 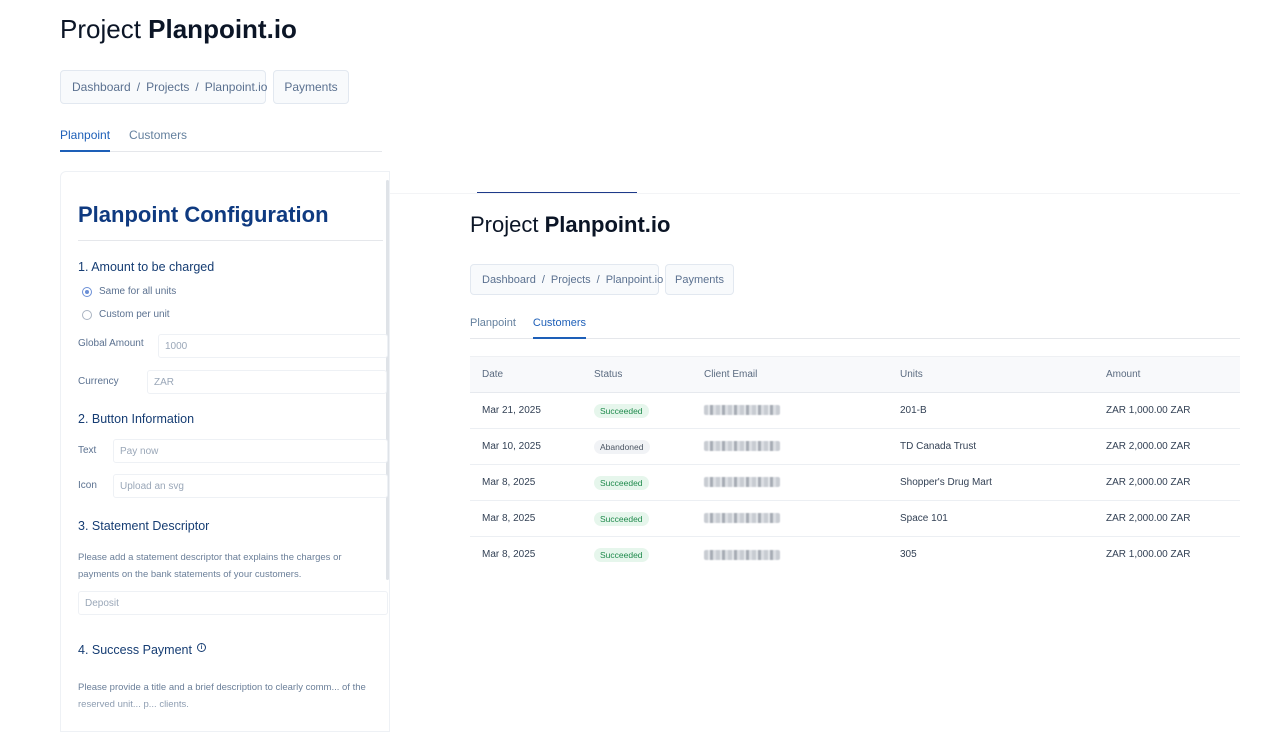 What do you see at coordinates (991, 518) in the screenshot?
I see `cell-units: Space 101` at bounding box center [991, 518].